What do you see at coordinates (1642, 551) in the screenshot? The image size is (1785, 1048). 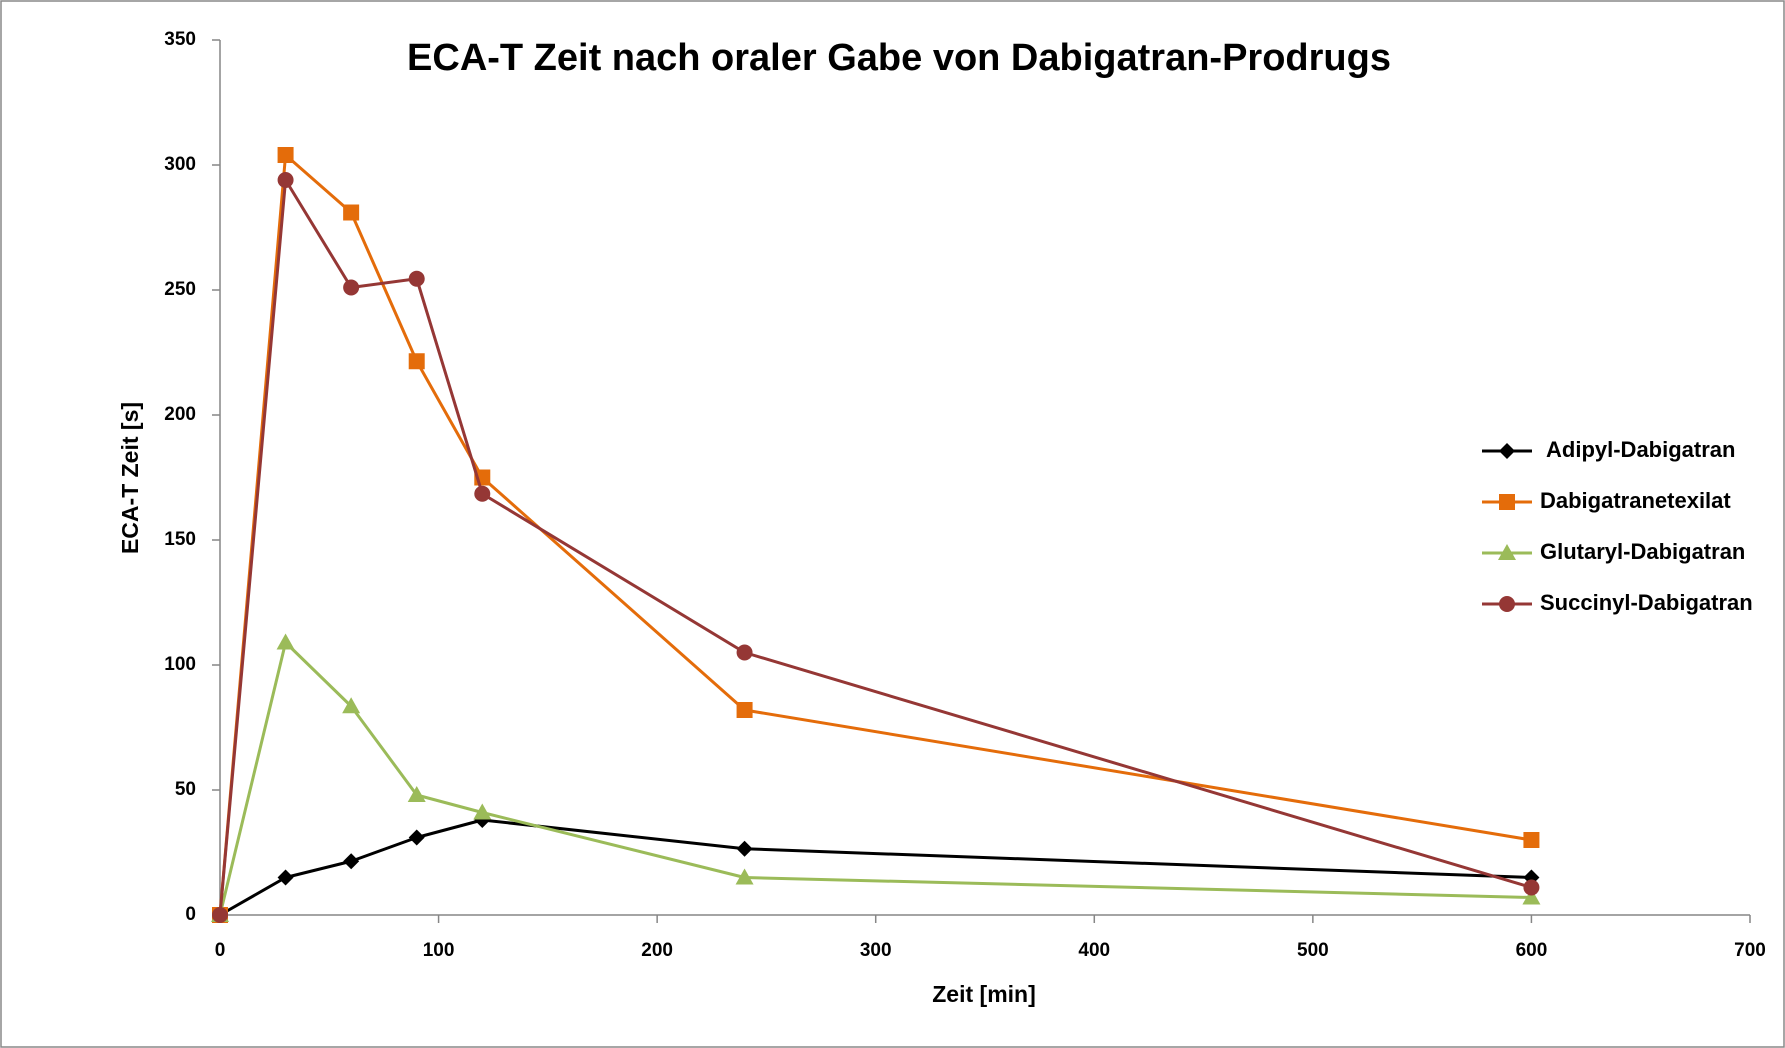 I see `legend-label: Glutaryl-Dabigatran` at bounding box center [1642, 551].